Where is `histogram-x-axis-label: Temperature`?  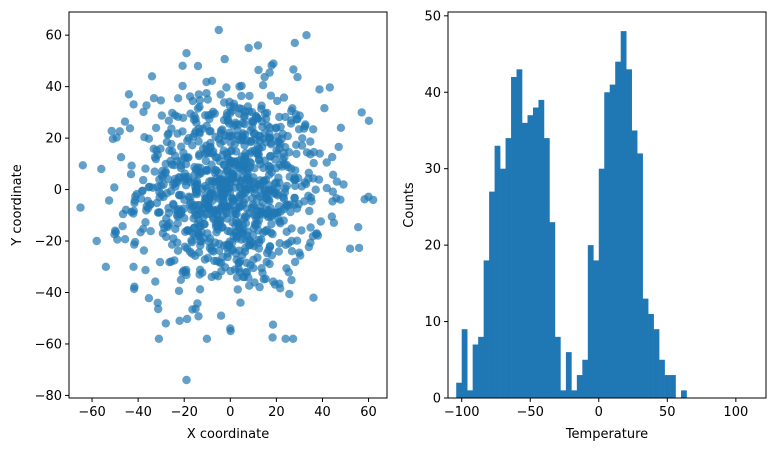
histogram-x-axis-label: Temperature is located at coordinates (606, 434).